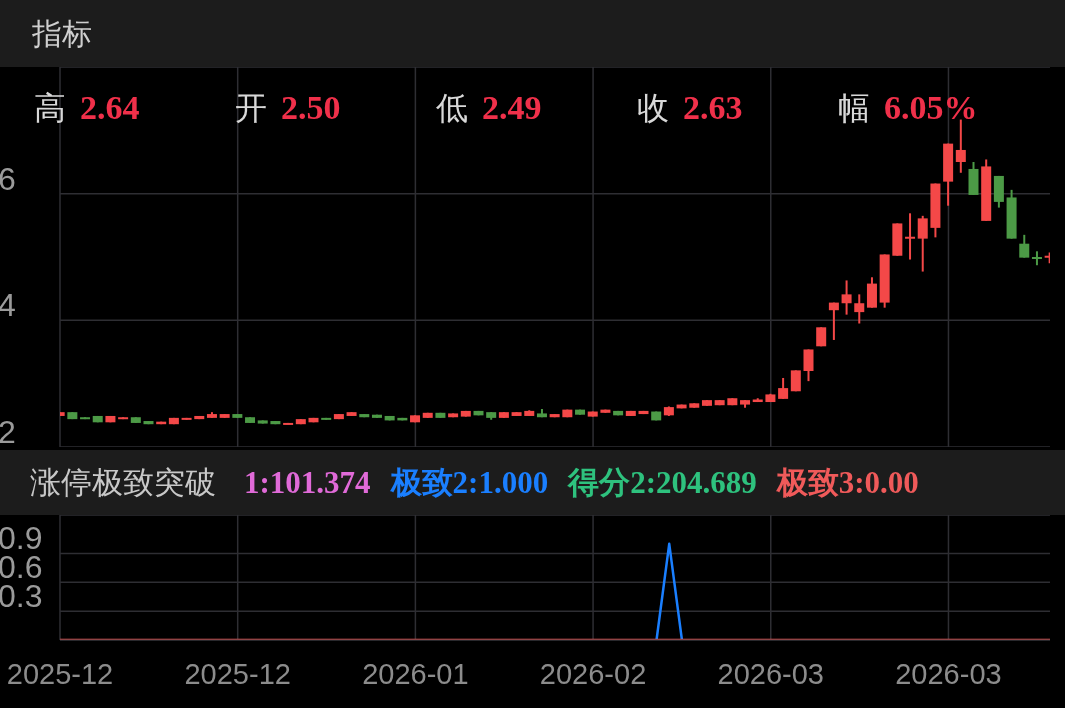 The width and height of the screenshot is (1065, 708). Describe the element at coordinates (8, 178) in the screenshot. I see `y-tick-label: 6` at that location.